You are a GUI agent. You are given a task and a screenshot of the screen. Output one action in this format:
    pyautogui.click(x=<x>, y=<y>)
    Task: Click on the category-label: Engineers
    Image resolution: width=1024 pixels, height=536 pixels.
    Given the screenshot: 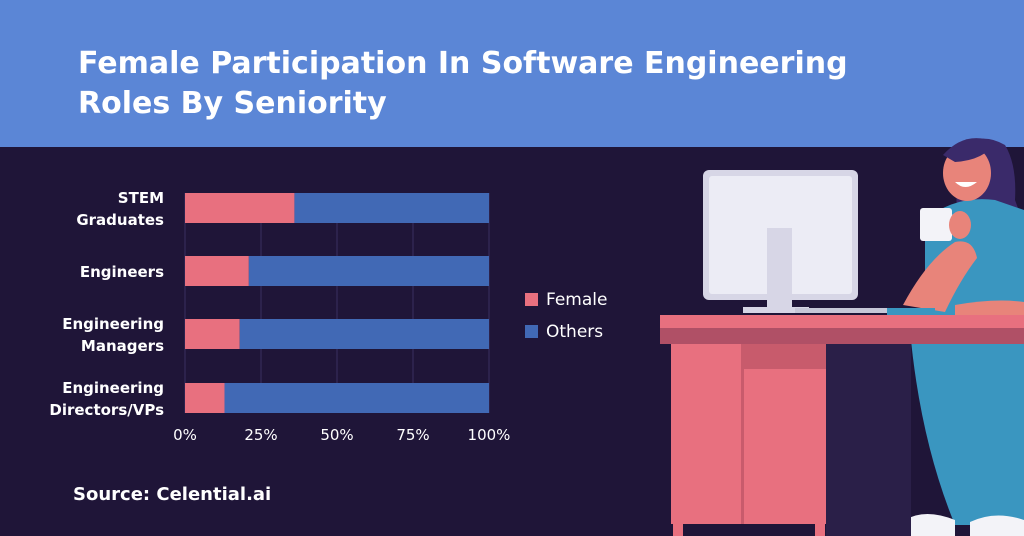 What is the action you would take?
    pyautogui.click(x=122, y=272)
    